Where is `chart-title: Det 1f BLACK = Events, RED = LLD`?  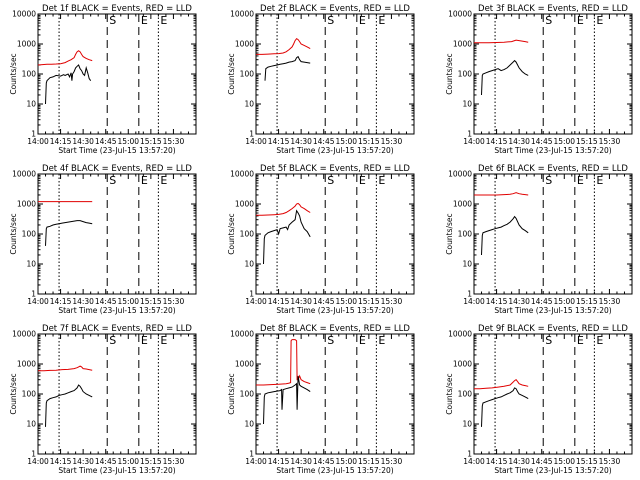
chart-title: Det 1f BLACK = Events, RED = LLD is located at coordinates (117, 9).